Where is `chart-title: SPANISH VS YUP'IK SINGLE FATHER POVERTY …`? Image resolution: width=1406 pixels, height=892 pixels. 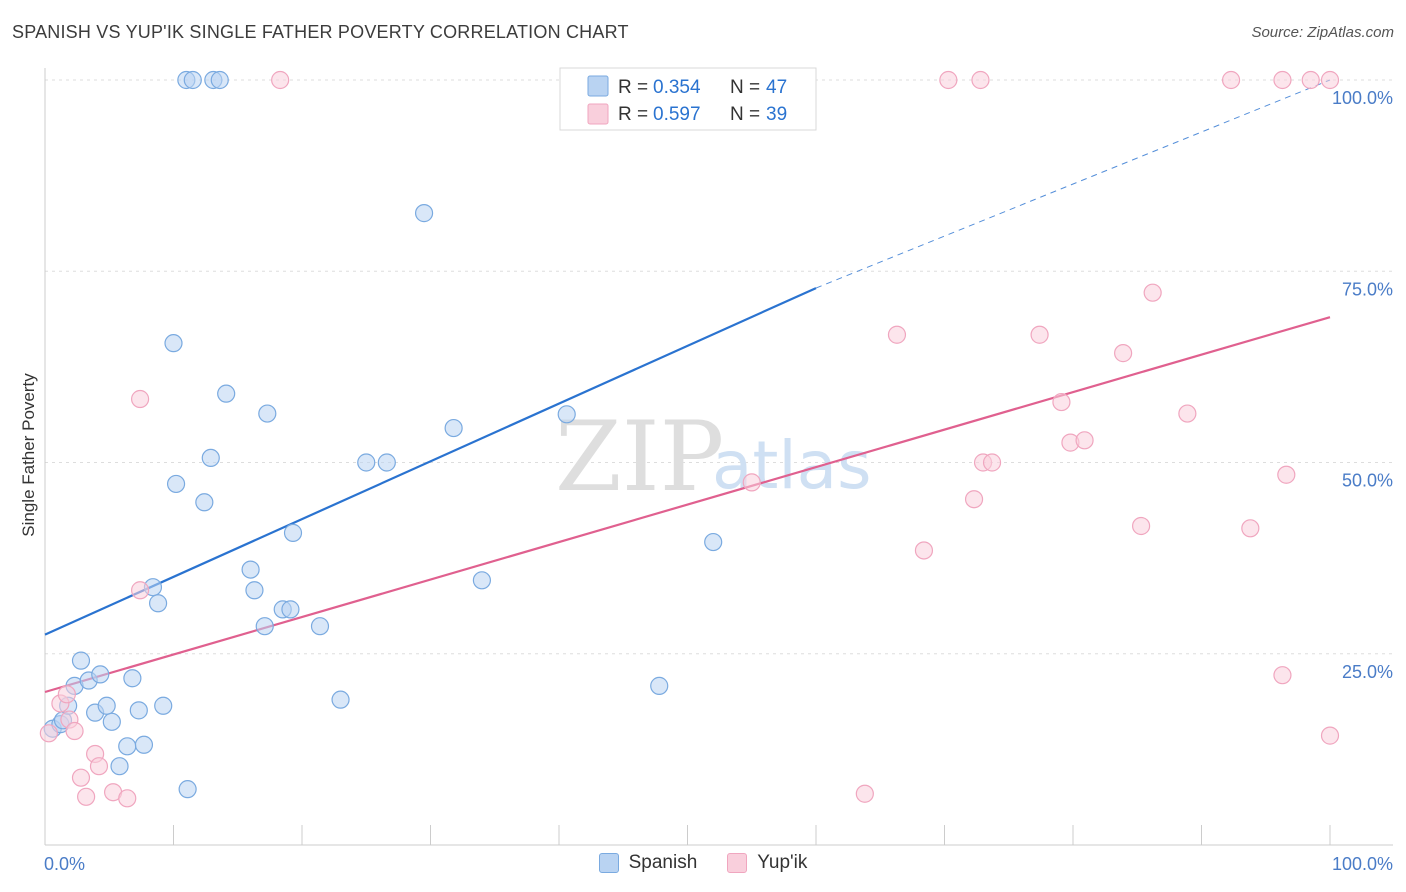
chart-title: SPANISH VS YUP'IK SINGLE FATHER POVERTY … is located at coordinates (320, 32).